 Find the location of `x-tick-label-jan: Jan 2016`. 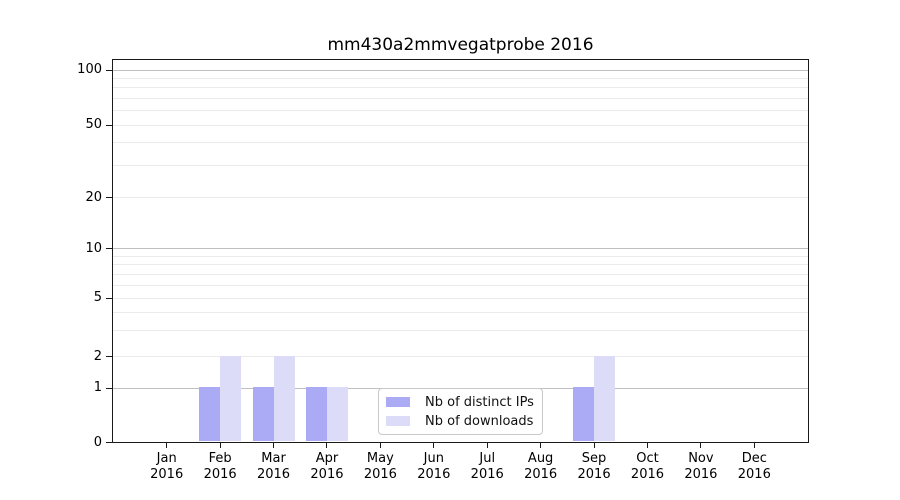

x-tick-label-jan: Jan 2016 is located at coordinates (167, 466).